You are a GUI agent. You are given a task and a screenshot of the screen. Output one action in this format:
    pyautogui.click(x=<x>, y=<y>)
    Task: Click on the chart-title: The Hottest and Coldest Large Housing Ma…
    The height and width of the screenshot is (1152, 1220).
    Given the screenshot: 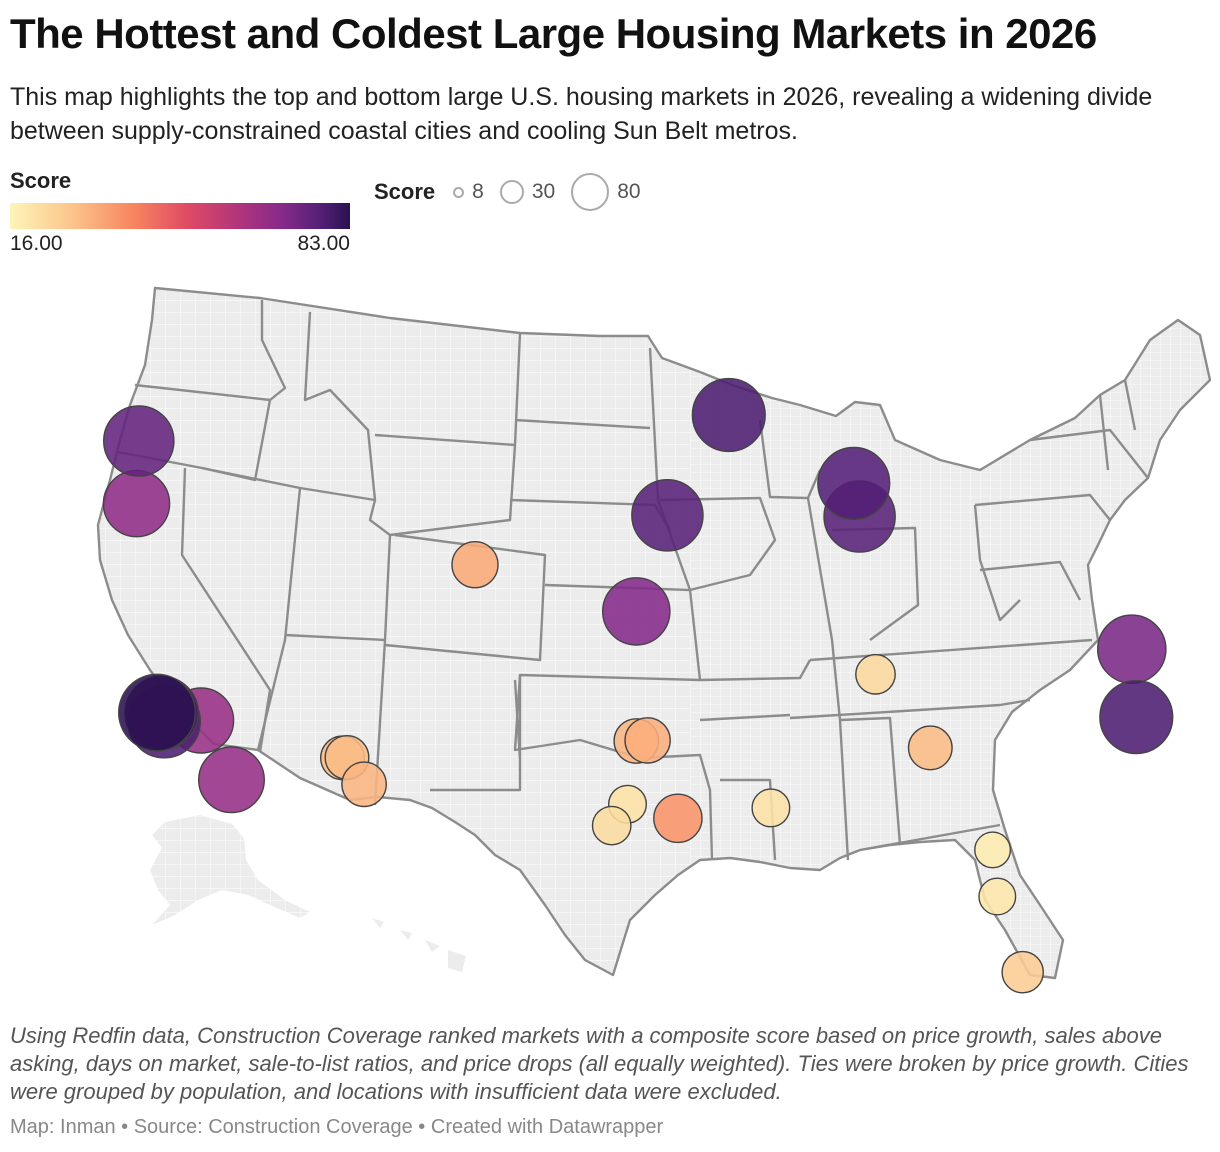 What is the action you would take?
    pyautogui.click(x=553, y=33)
    